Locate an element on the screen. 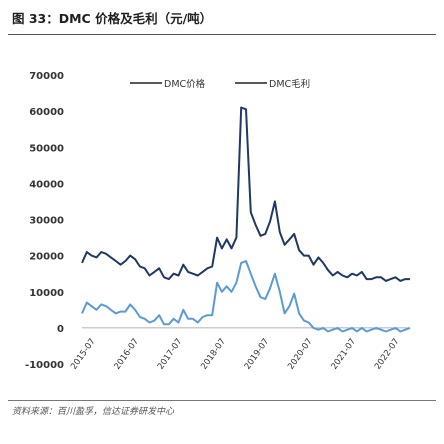 The height and width of the screenshot is (444, 444). x-tick-label: 2020-07 is located at coordinates (300, 354).